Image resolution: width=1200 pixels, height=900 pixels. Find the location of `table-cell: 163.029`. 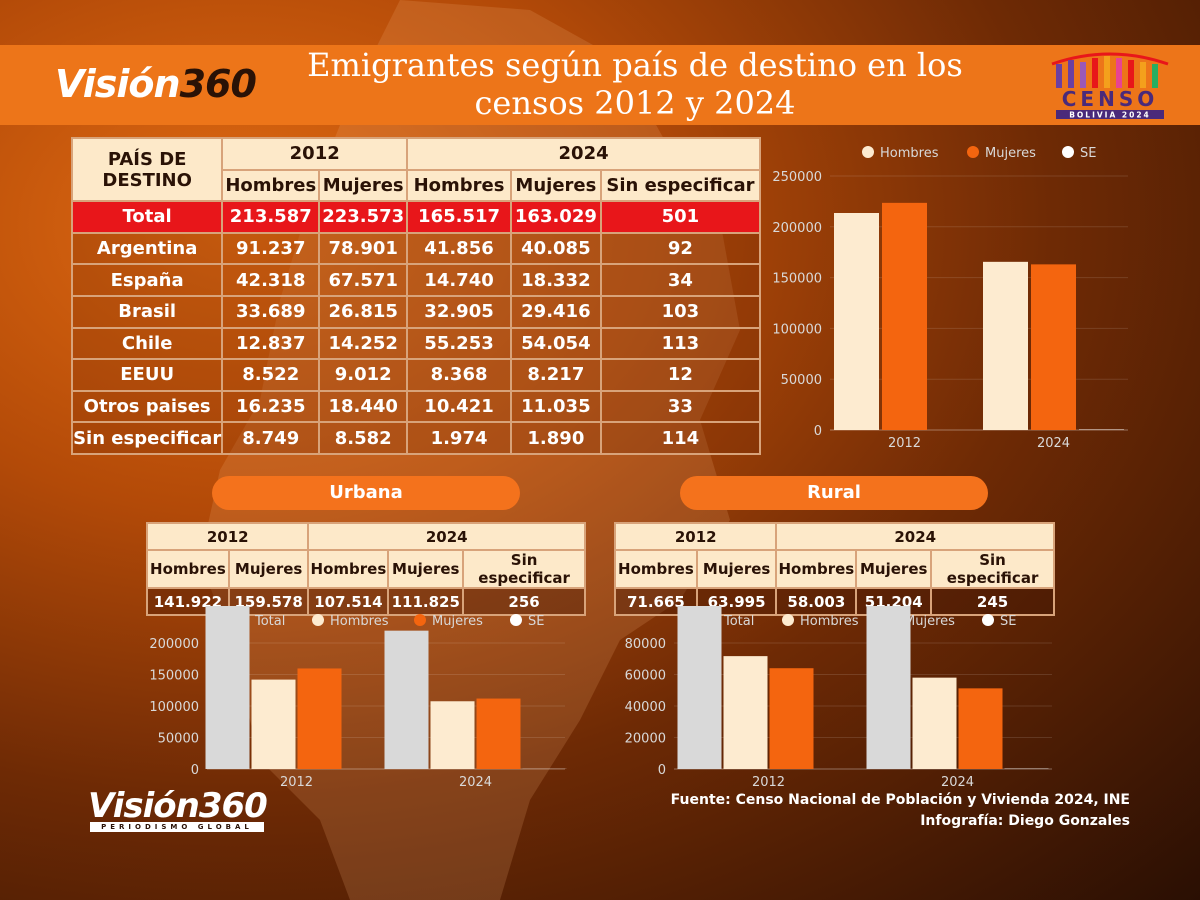

table-cell: 163.029 is located at coordinates (555, 217).